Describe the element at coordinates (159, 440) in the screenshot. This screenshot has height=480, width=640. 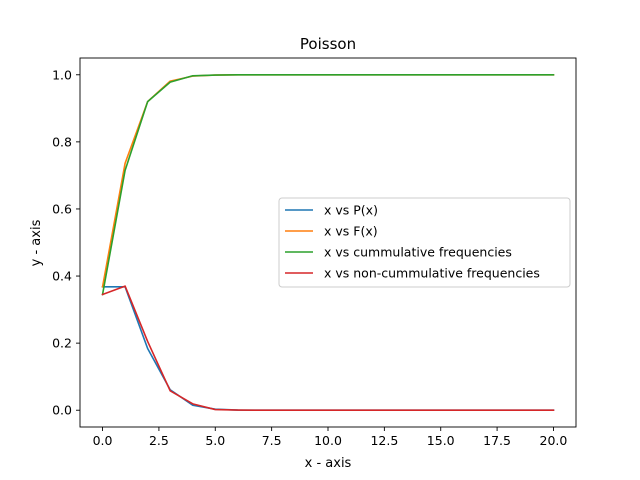
I see `x-tick-label: 2.5` at that location.